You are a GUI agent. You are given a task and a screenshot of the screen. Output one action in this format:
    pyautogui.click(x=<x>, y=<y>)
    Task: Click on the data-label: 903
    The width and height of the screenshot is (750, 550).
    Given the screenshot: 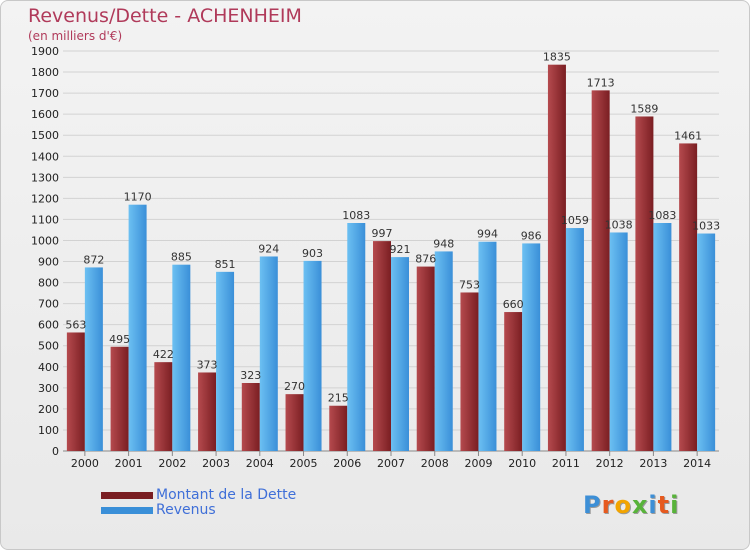 What is the action you would take?
    pyautogui.click(x=312, y=253)
    